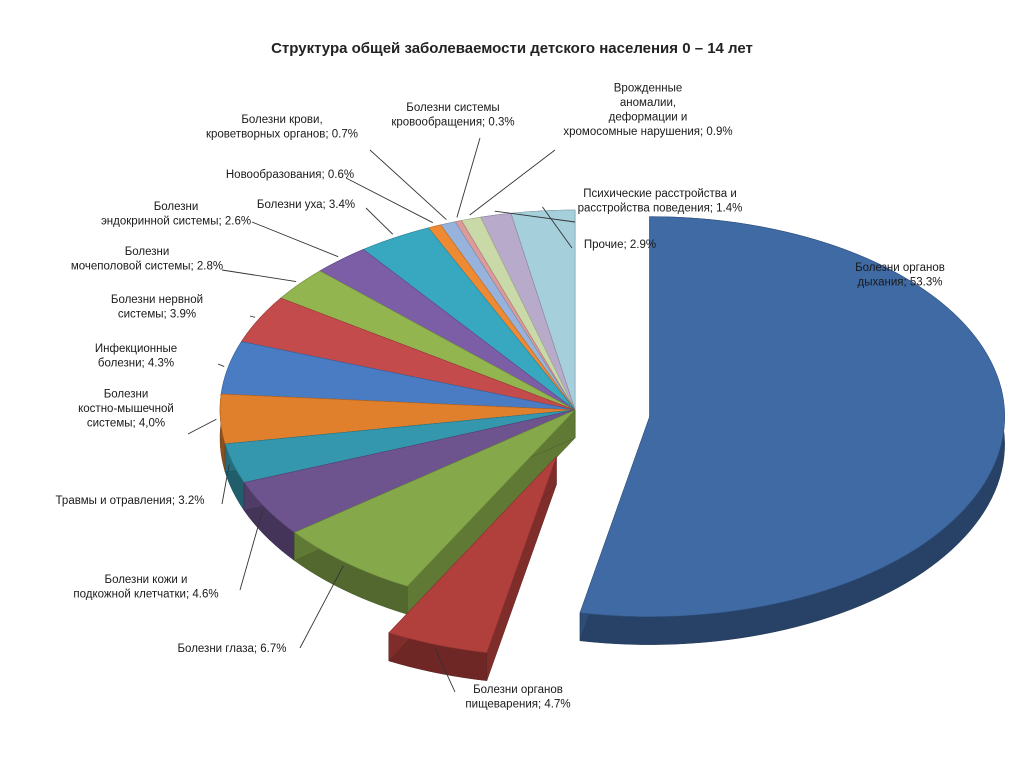  I want to click on data-label-2: Болезни органов пищеварения; 4.7%, so click(517, 697).